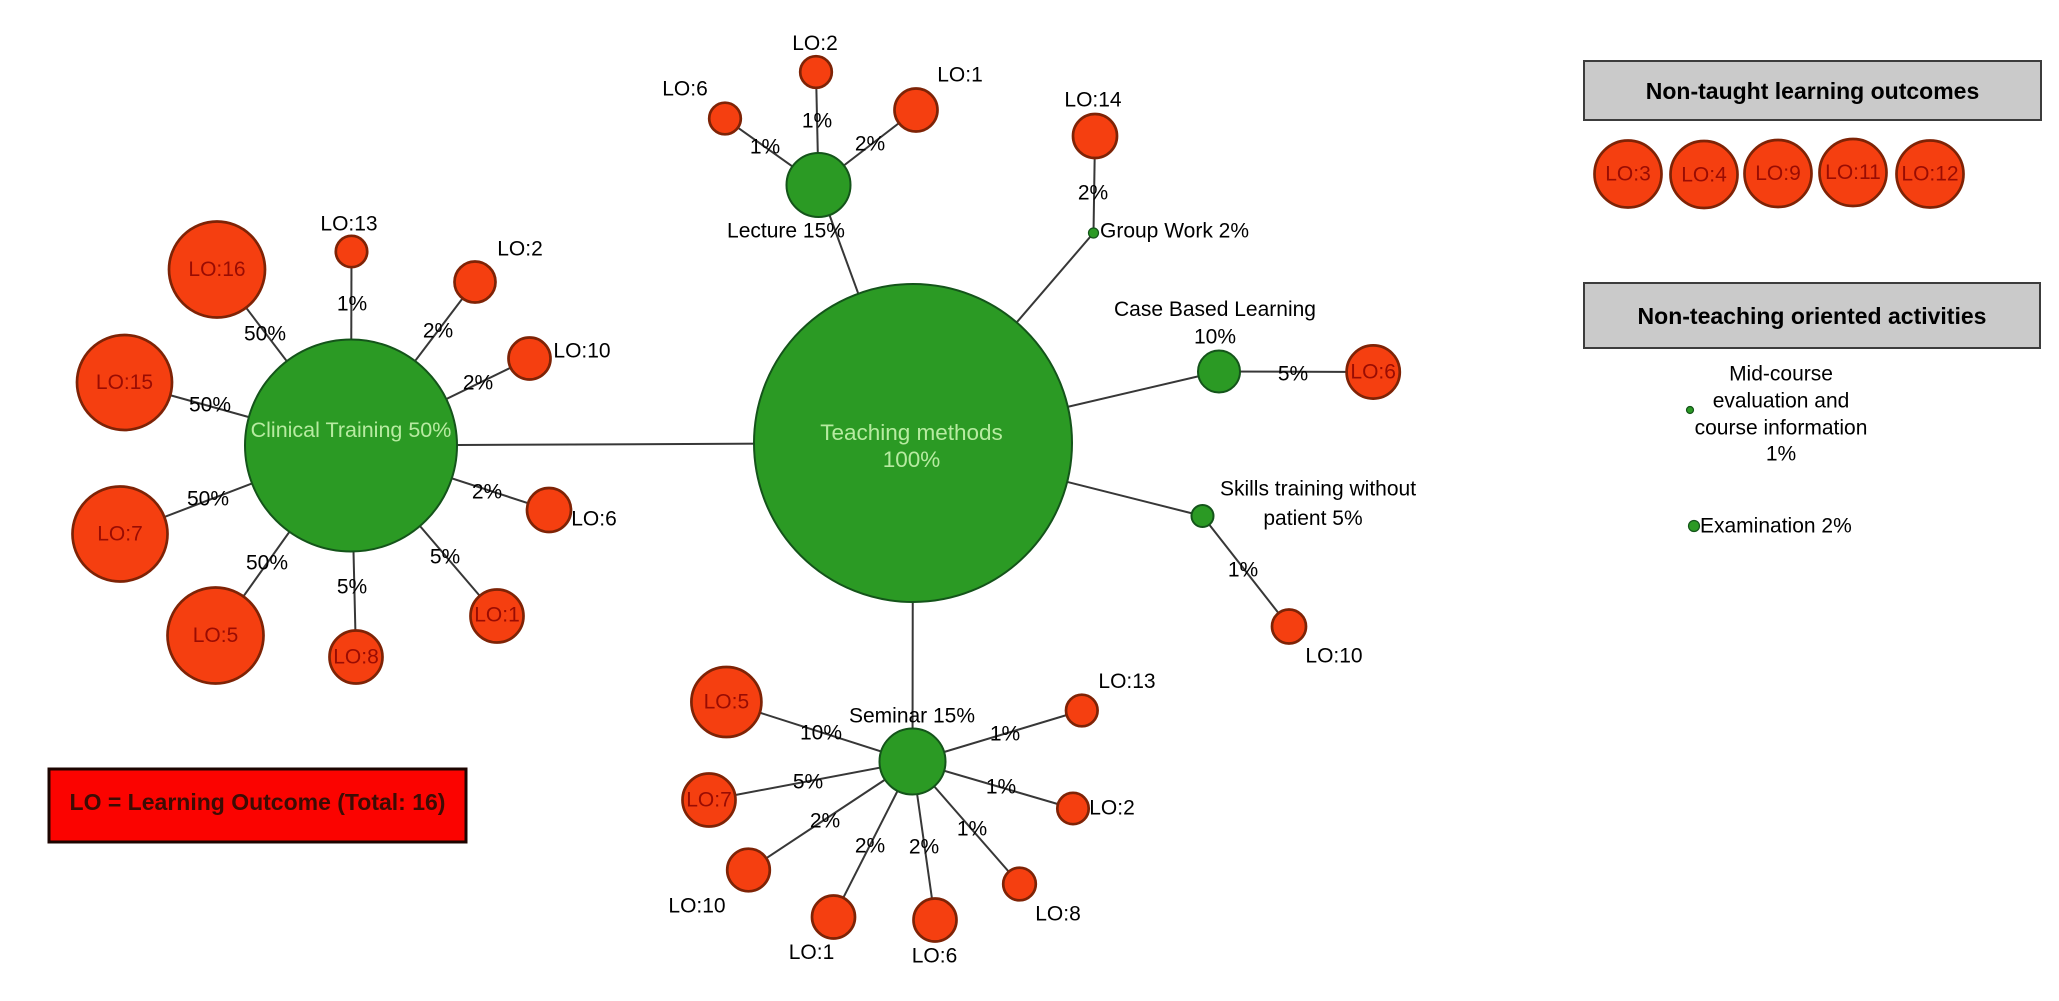 This screenshot has width=2059, height=1001. I want to click on svg-text: Group Work 2%, so click(1174, 231).